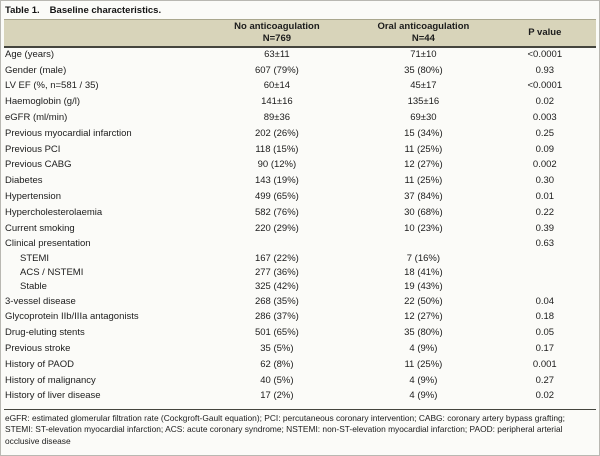 The width and height of the screenshot is (600, 456). Describe the element at coordinates (276, 133) in the screenshot. I see `cell-no-anticoagulation: 202 (26%)` at that location.